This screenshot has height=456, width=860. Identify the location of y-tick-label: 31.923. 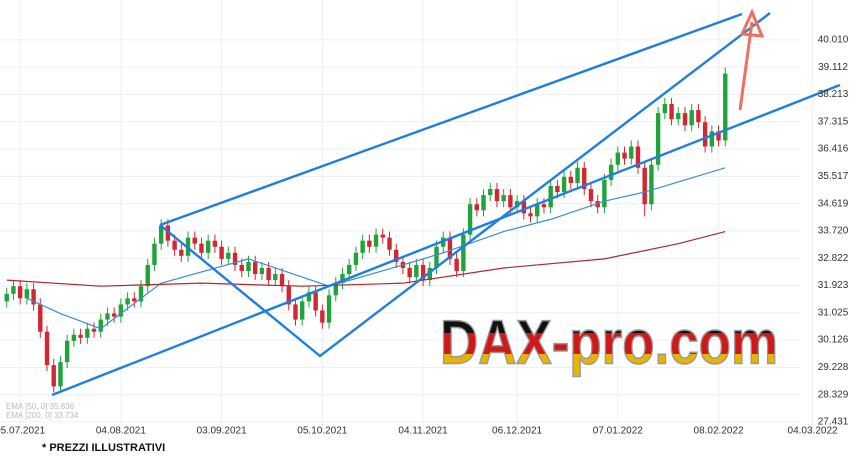
(833, 285).